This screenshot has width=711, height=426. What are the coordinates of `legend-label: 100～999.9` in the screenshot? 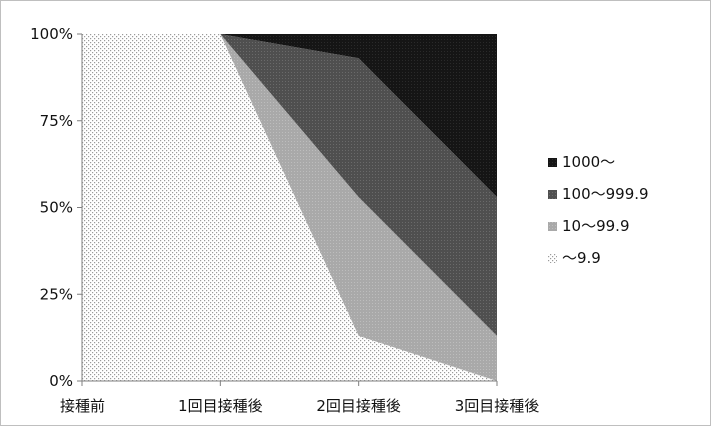 It's located at (605, 194).